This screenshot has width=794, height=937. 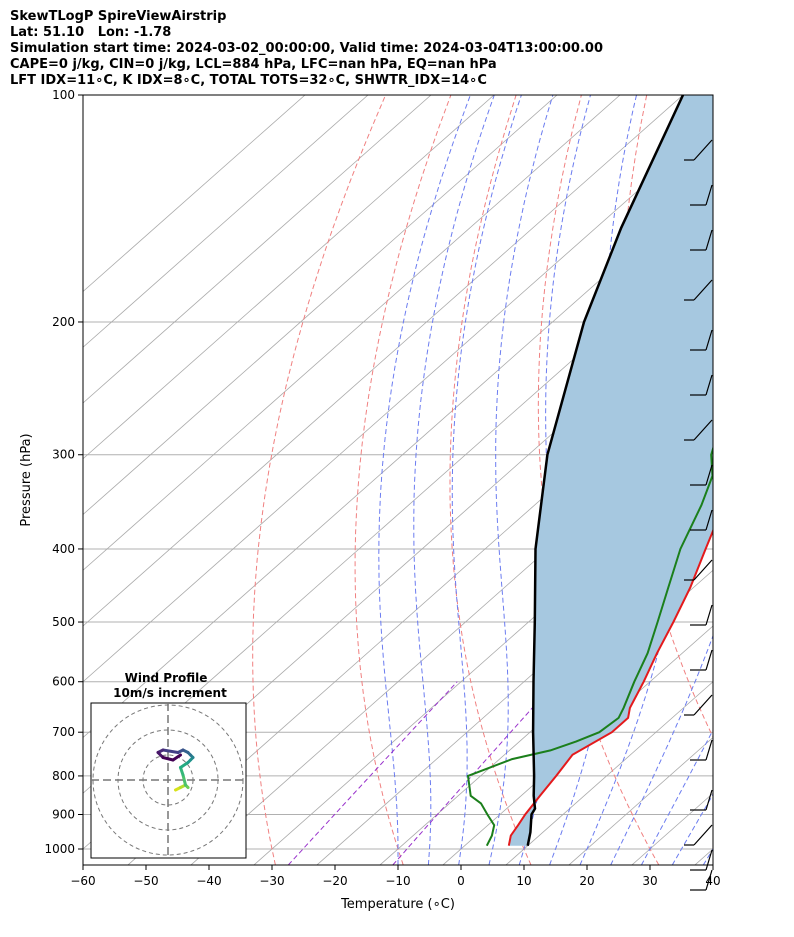 I want to click on y-tick-label: 800, so click(x=63, y=776).